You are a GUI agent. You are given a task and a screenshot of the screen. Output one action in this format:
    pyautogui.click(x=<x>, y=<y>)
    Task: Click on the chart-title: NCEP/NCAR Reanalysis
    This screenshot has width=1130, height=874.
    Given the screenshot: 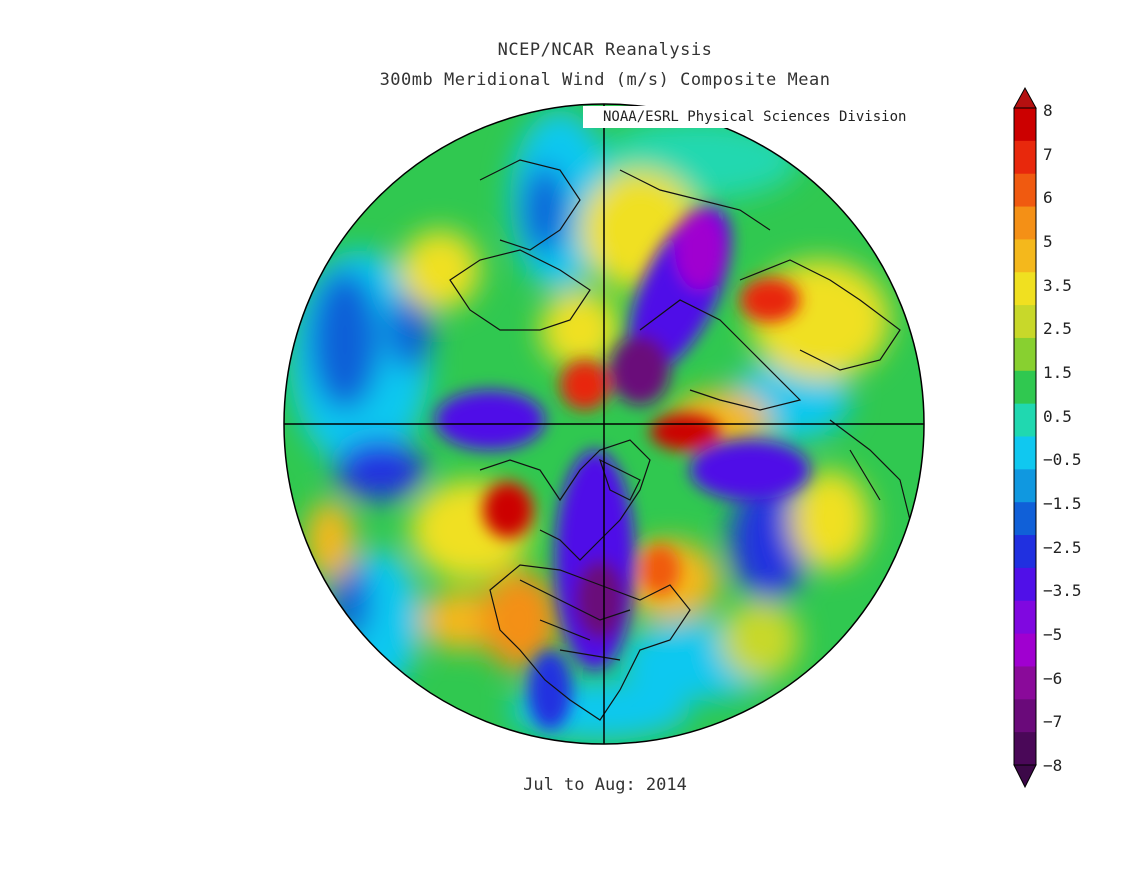 What is the action you would take?
    pyautogui.click(x=605, y=50)
    